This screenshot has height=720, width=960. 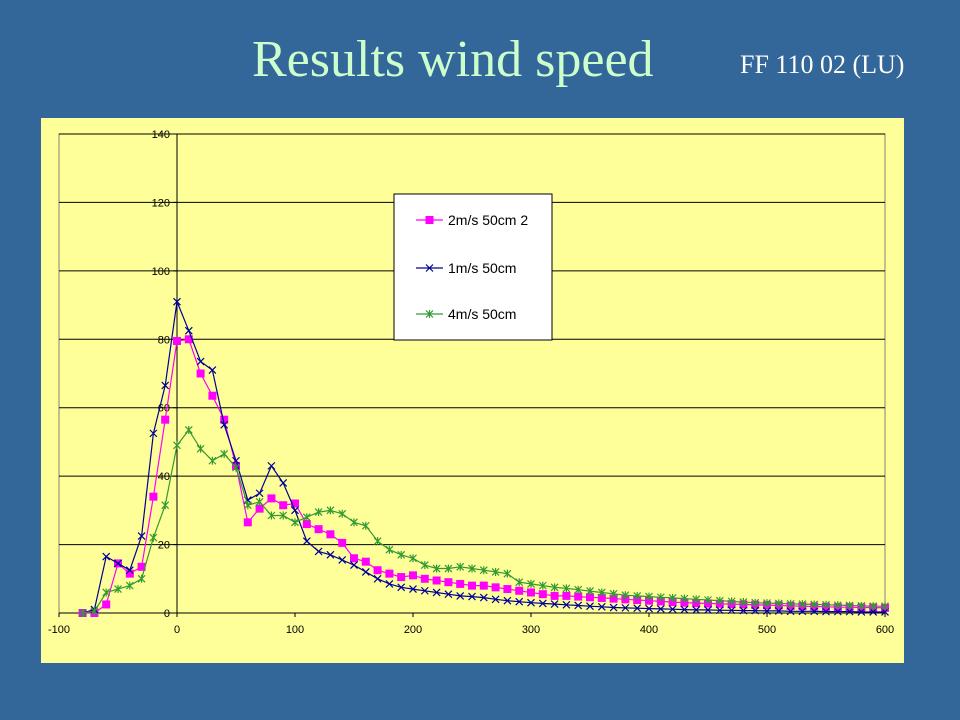 What do you see at coordinates (482, 268) in the screenshot?
I see `legend-label: 1m/s 50cm` at bounding box center [482, 268].